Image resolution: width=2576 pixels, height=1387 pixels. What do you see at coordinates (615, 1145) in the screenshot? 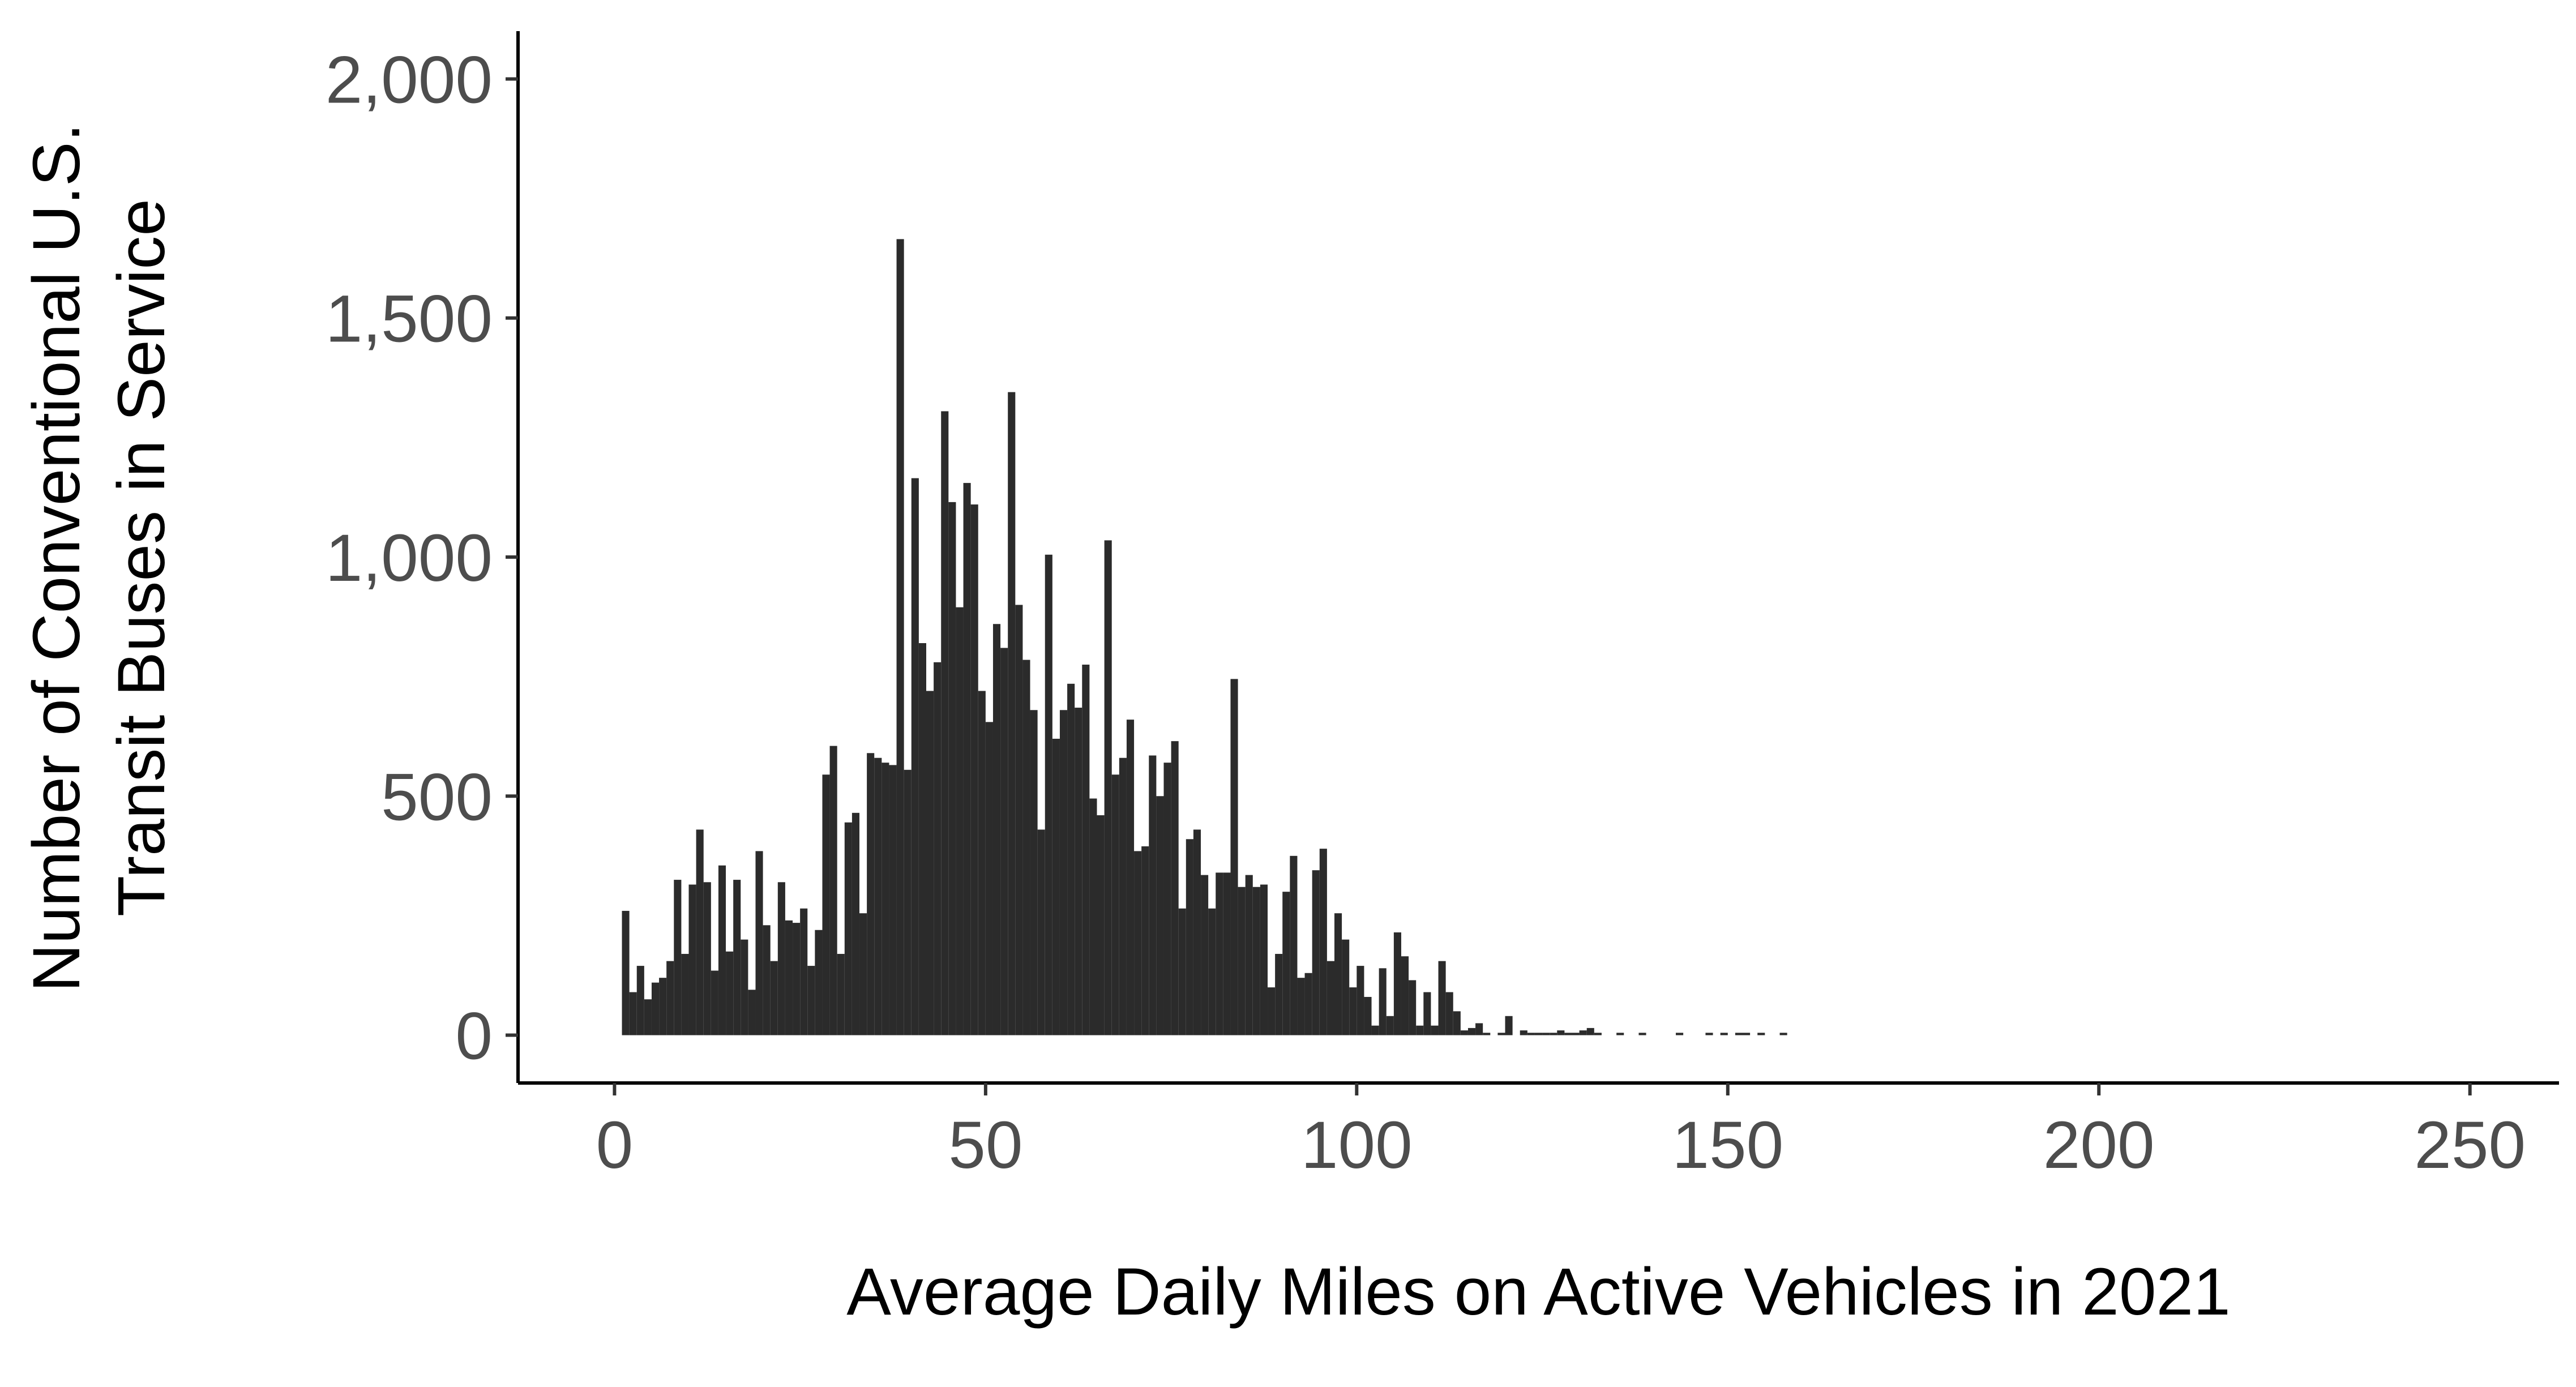
I see `x-tick-label: 0` at bounding box center [615, 1145].